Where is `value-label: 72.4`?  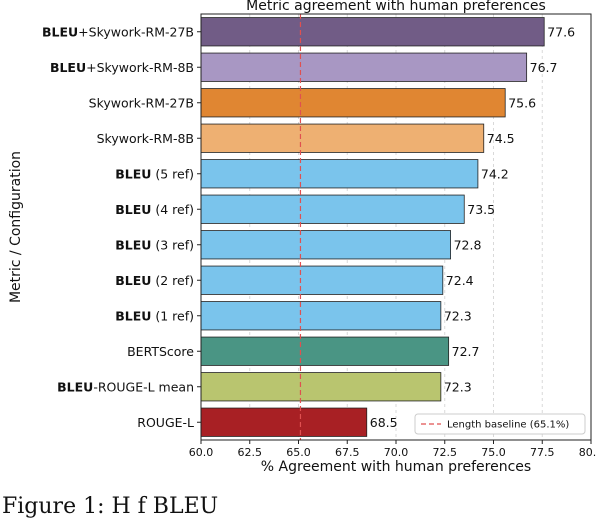 value-label: 72.4 is located at coordinates (460, 280).